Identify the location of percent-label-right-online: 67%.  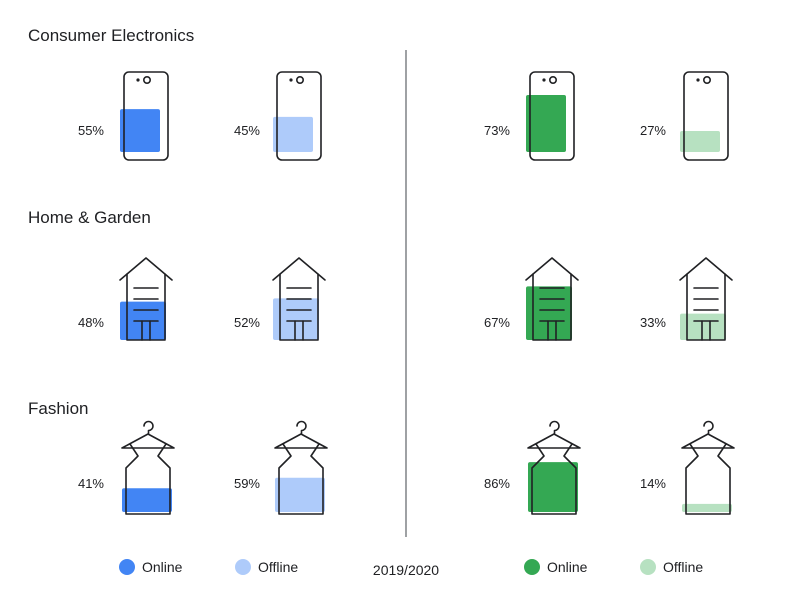
(497, 322).